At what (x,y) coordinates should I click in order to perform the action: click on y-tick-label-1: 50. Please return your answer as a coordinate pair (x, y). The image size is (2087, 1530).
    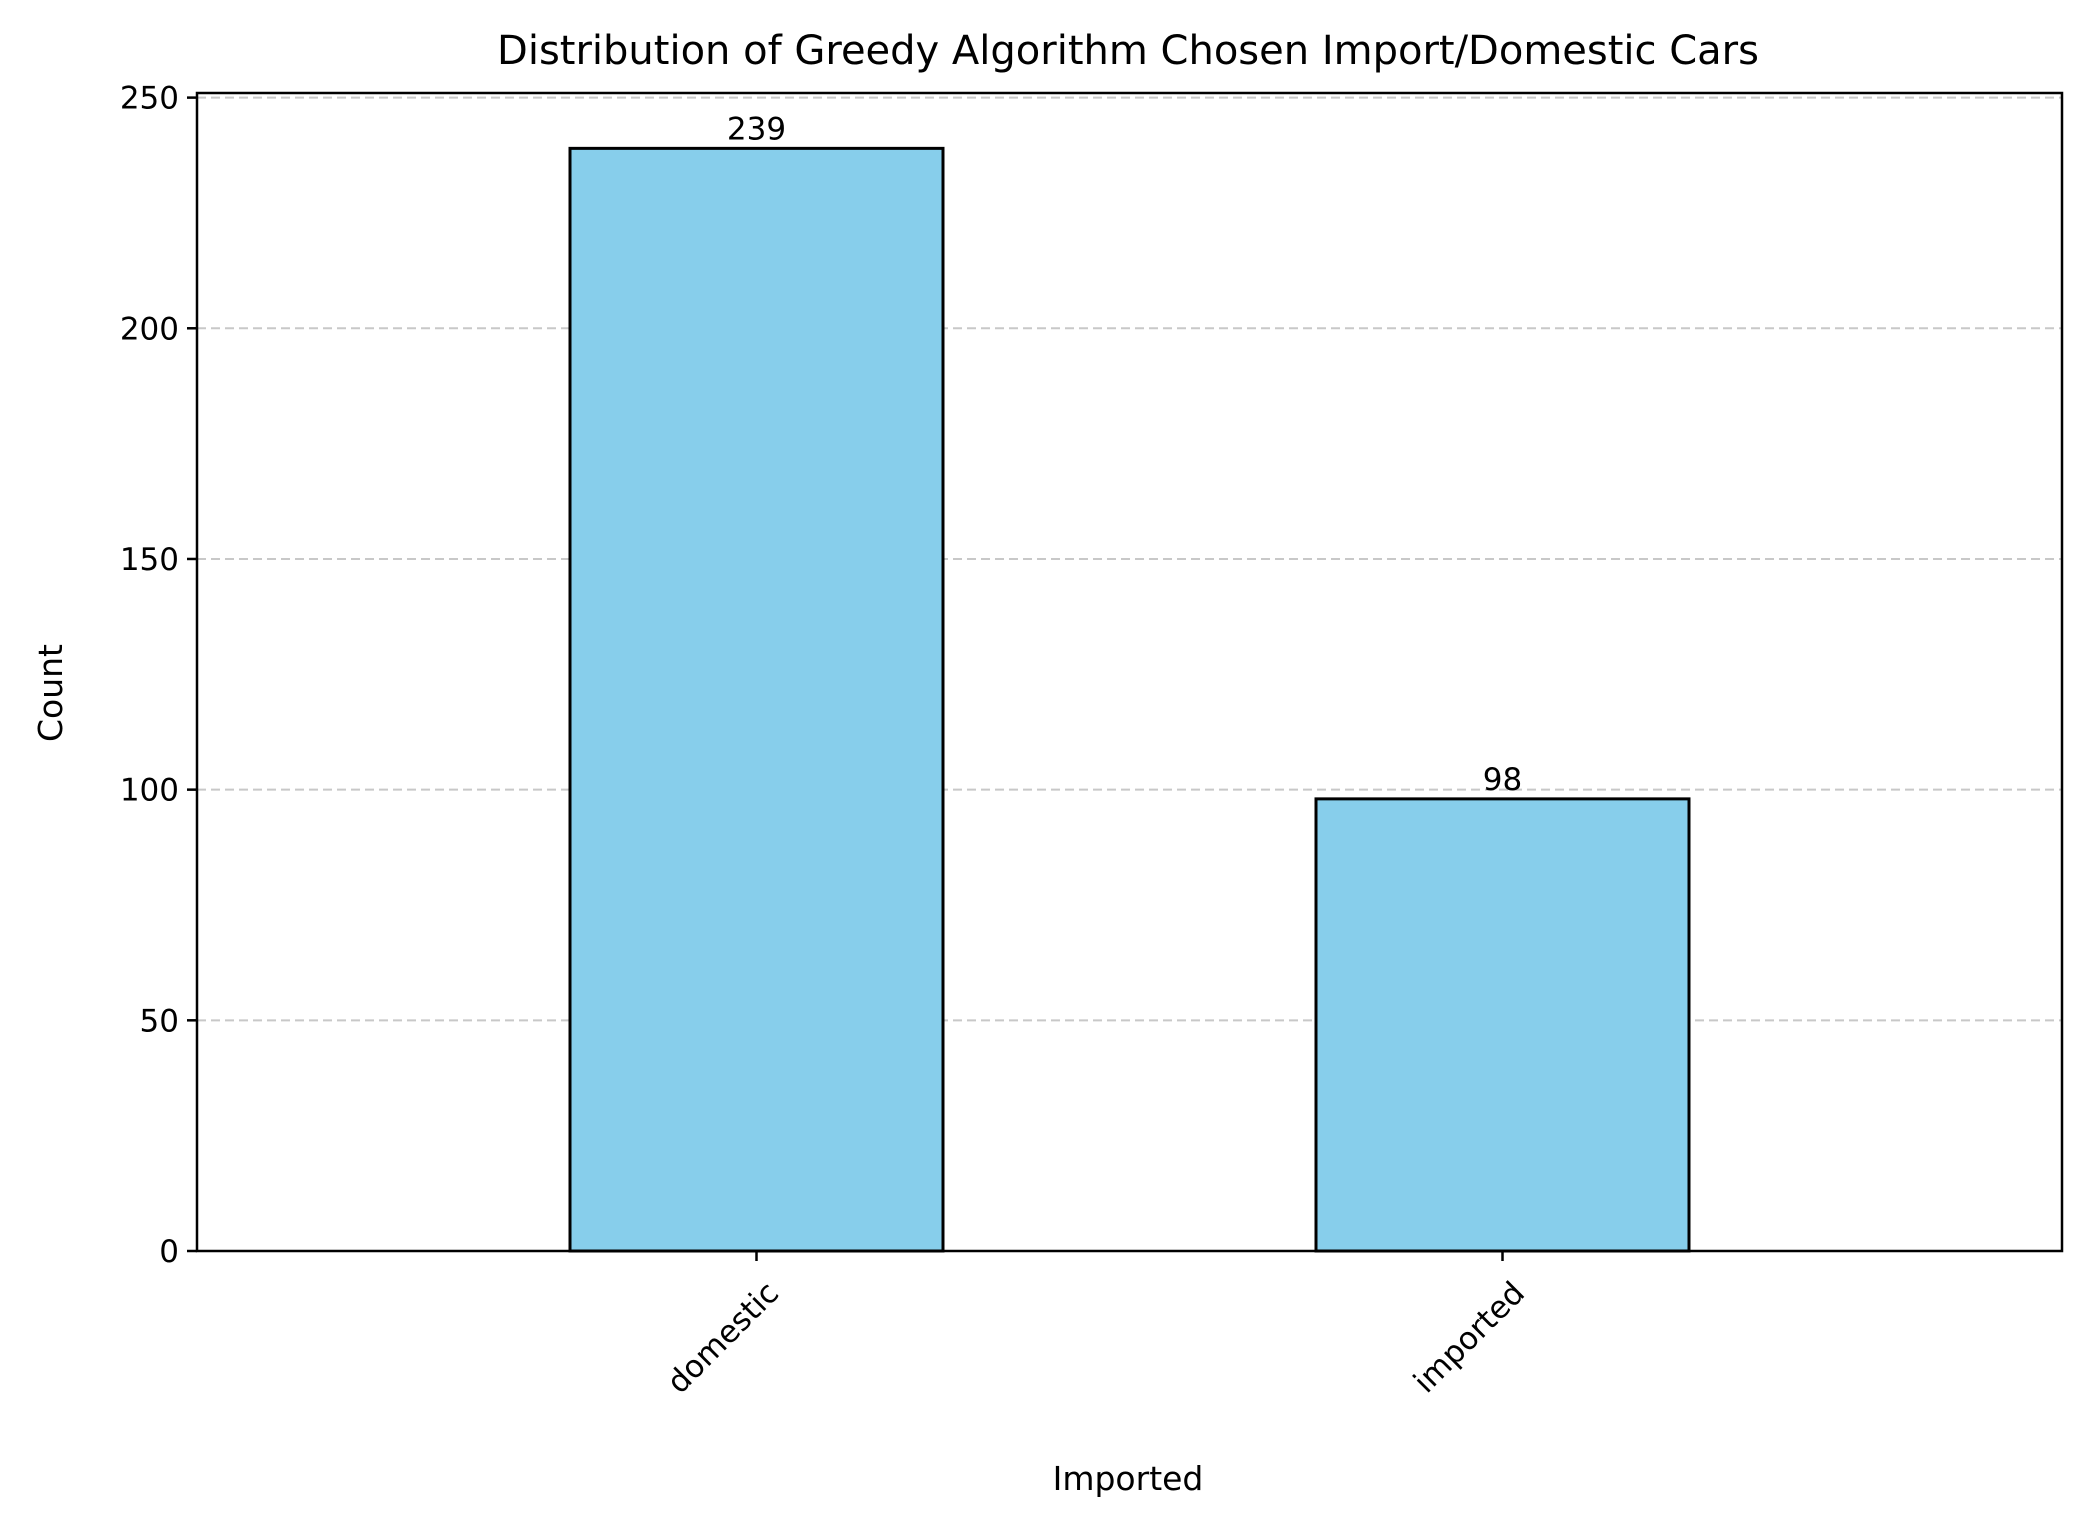
    Looking at the image, I should click on (159, 1021).